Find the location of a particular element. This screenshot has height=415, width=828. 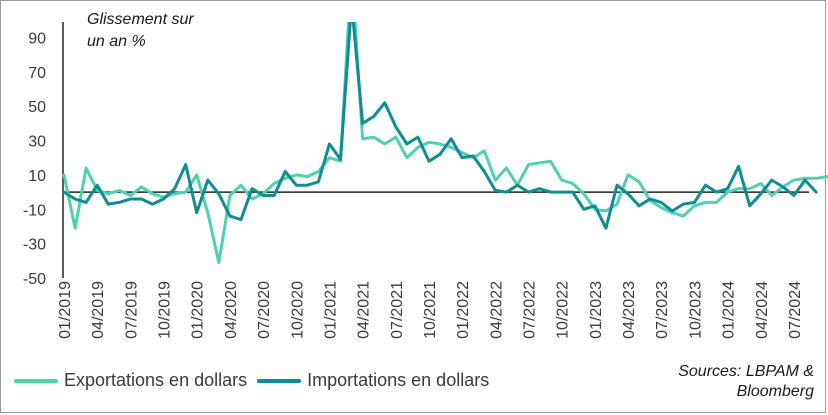

x-tick-label: 10/2022 is located at coordinates (563, 310).